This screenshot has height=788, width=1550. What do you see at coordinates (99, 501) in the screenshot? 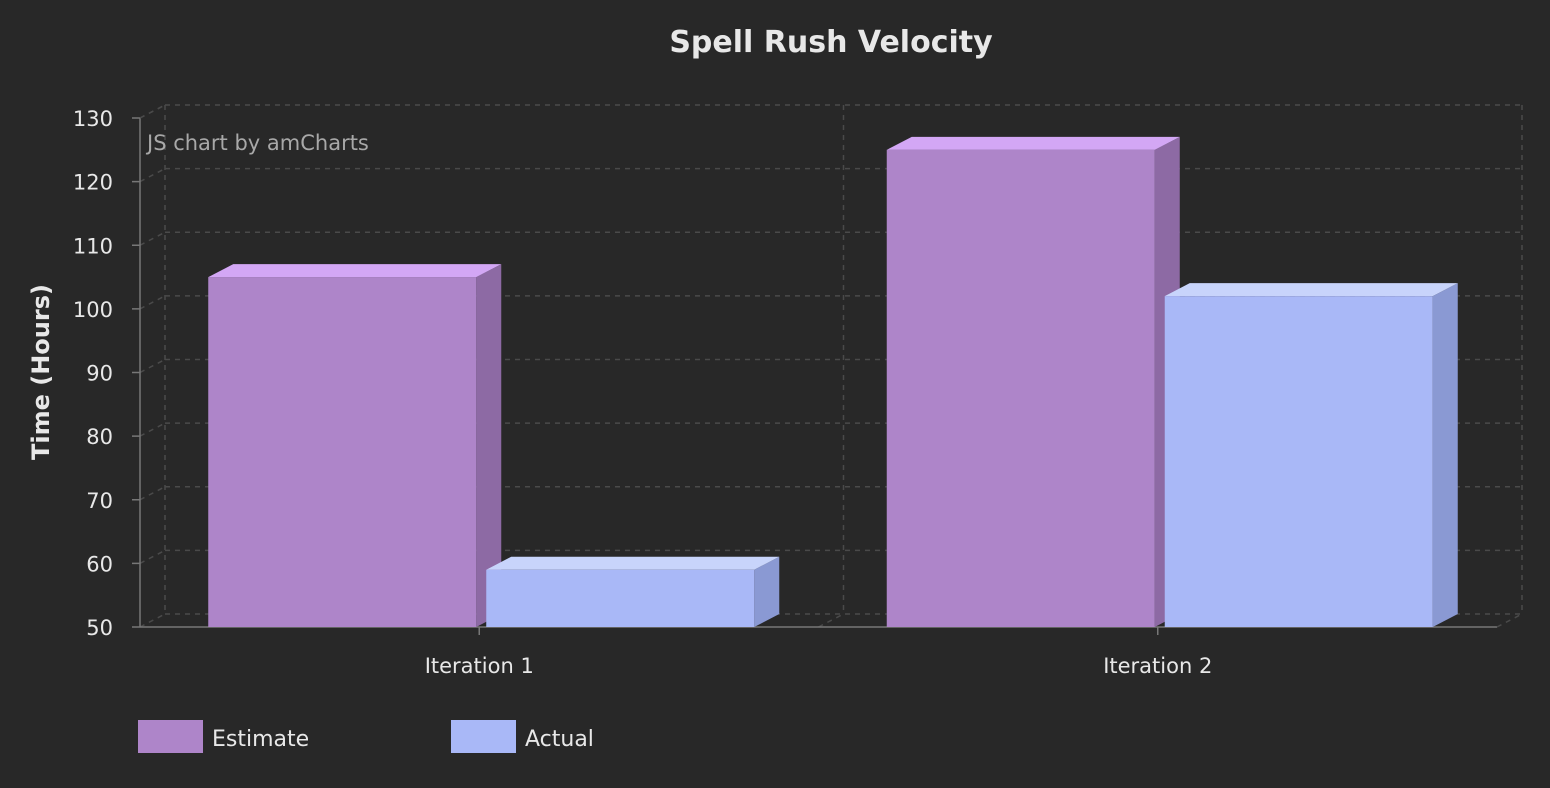
I see `y-tick-label: 70` at bounding box center [99, 501].